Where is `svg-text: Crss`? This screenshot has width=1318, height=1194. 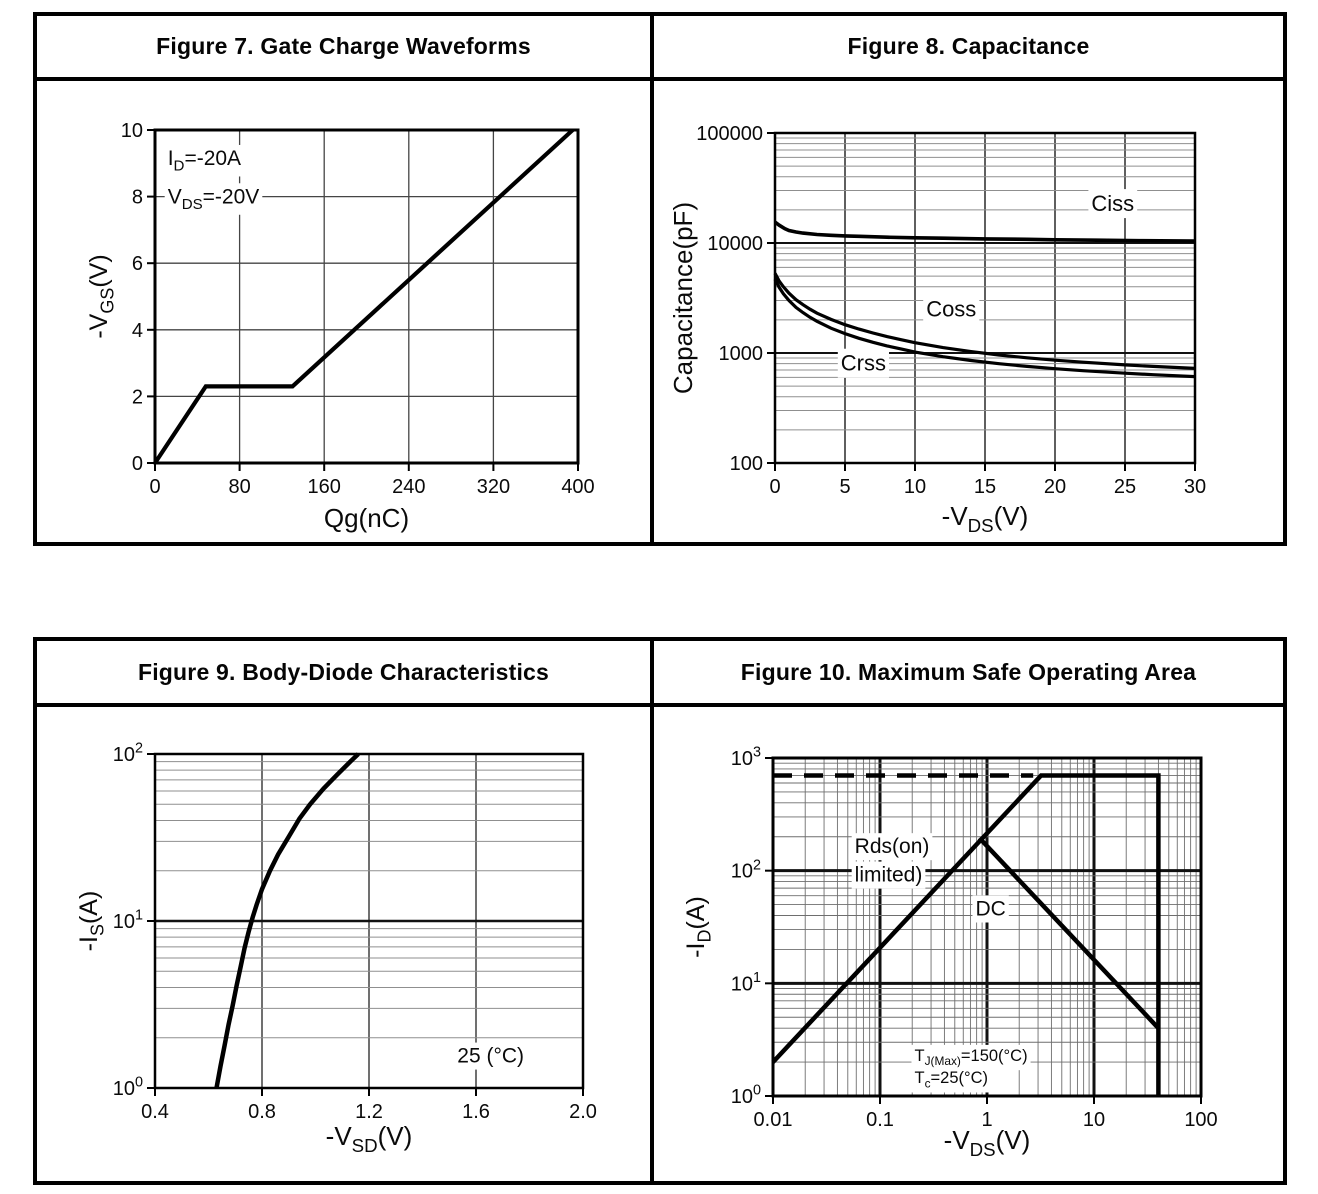 svg-text: Crss is located at coordinates (863, 363).